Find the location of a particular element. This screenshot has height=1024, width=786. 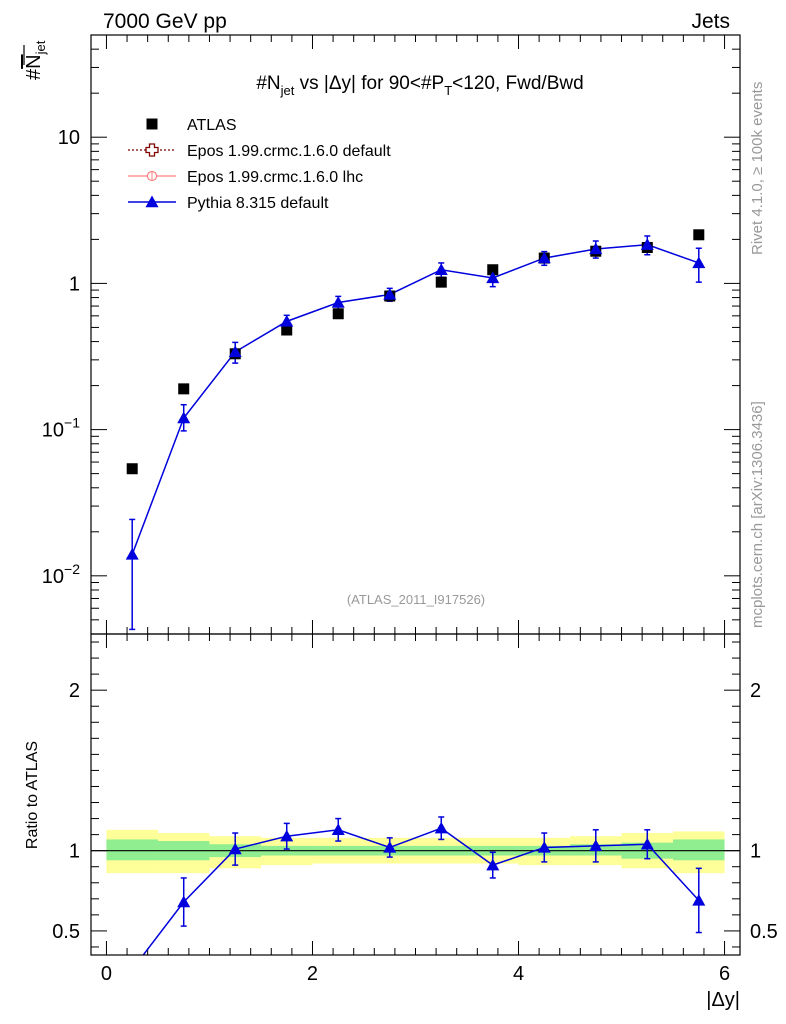

legend-entry: Epos 1.99.crmc.1.6.0 default is located at coordinates (259, 151).